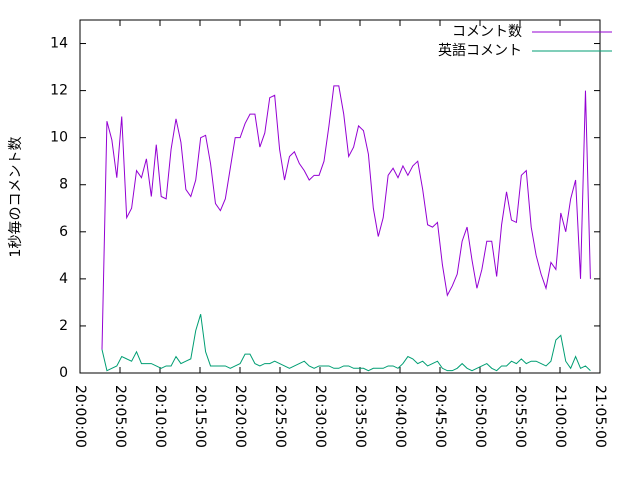 This screenshot has width=640, height=480. Describe the element at coordinates (440, 416) in the screenshot. I see `x-tick-label: 20:45:00` at that location.